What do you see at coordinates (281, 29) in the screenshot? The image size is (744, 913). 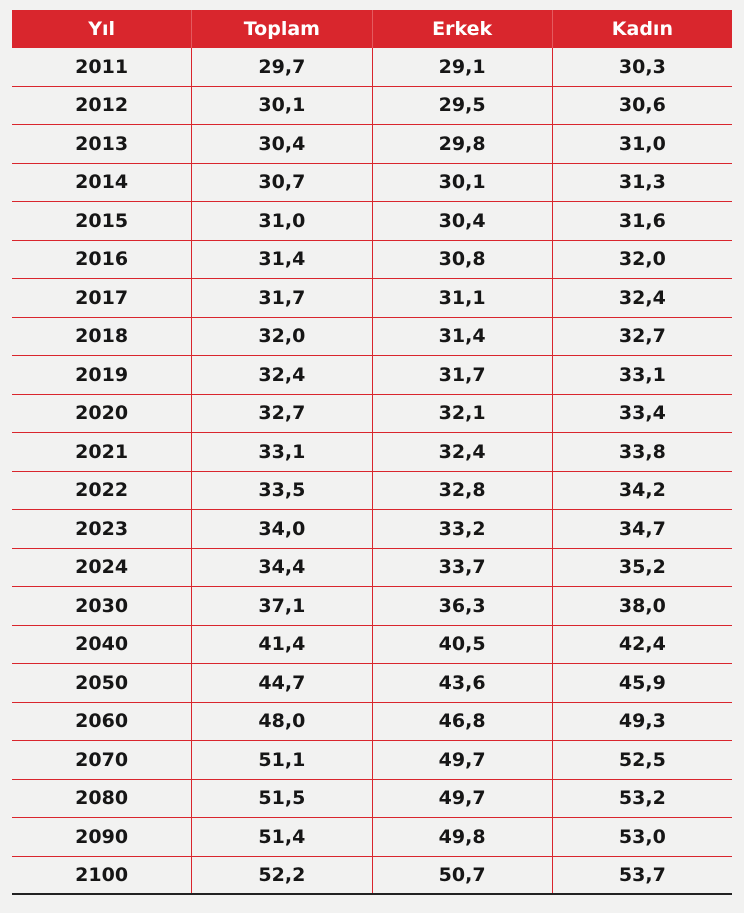 I see `header-cell: Toplam` at bounding box center [281, 29].